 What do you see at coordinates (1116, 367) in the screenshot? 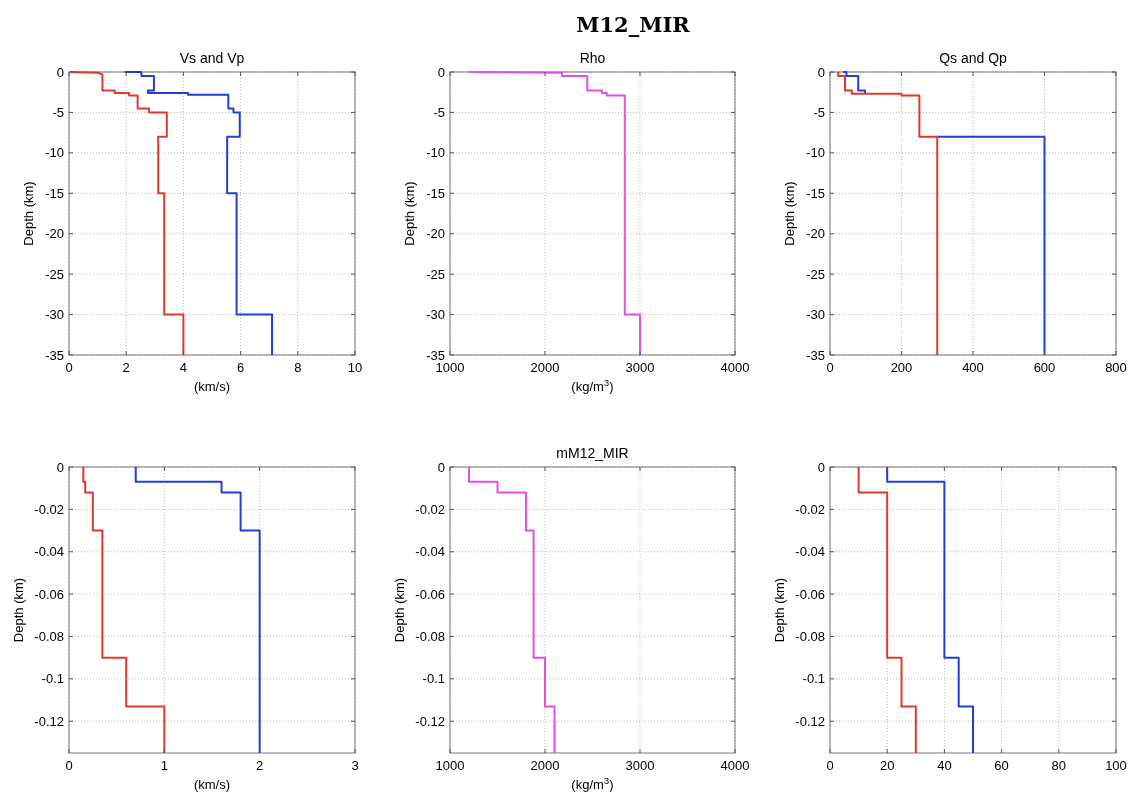
I see `x-tick-label: 800` at bounding box center [1116, 367].